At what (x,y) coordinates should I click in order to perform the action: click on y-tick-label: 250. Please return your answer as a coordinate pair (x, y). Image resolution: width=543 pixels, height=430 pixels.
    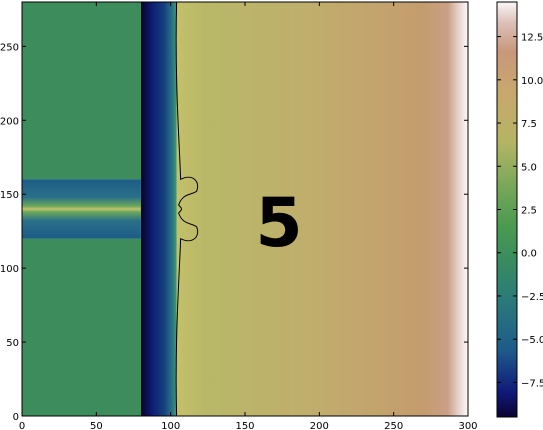
    Looking at the image, I should click on (9, 47).